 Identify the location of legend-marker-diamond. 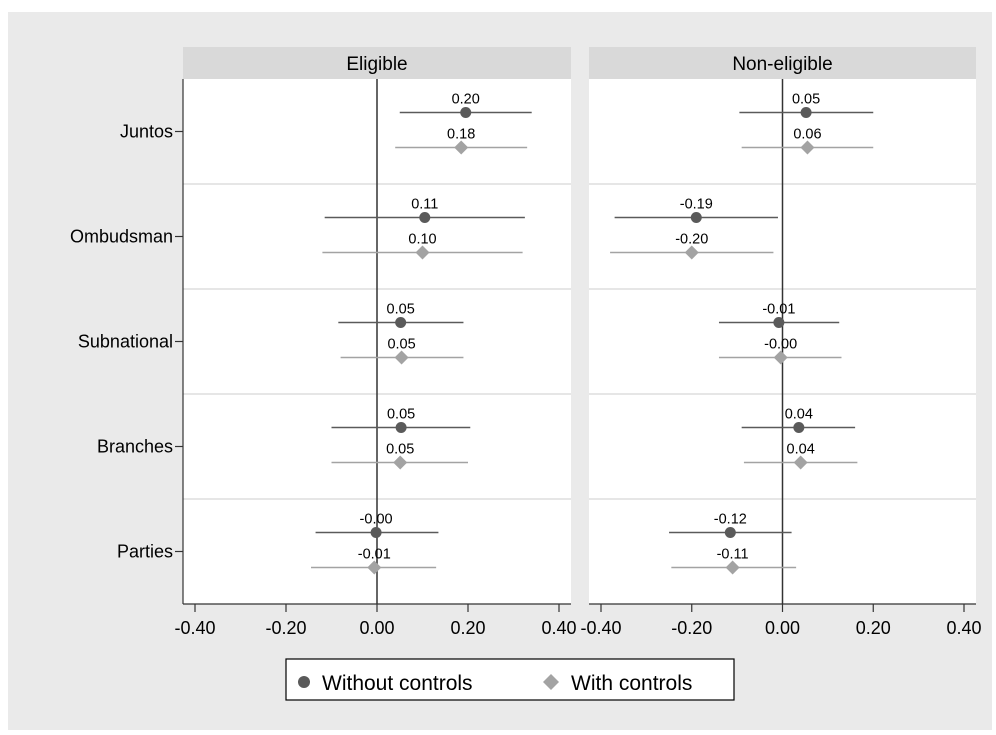
(551, 682).